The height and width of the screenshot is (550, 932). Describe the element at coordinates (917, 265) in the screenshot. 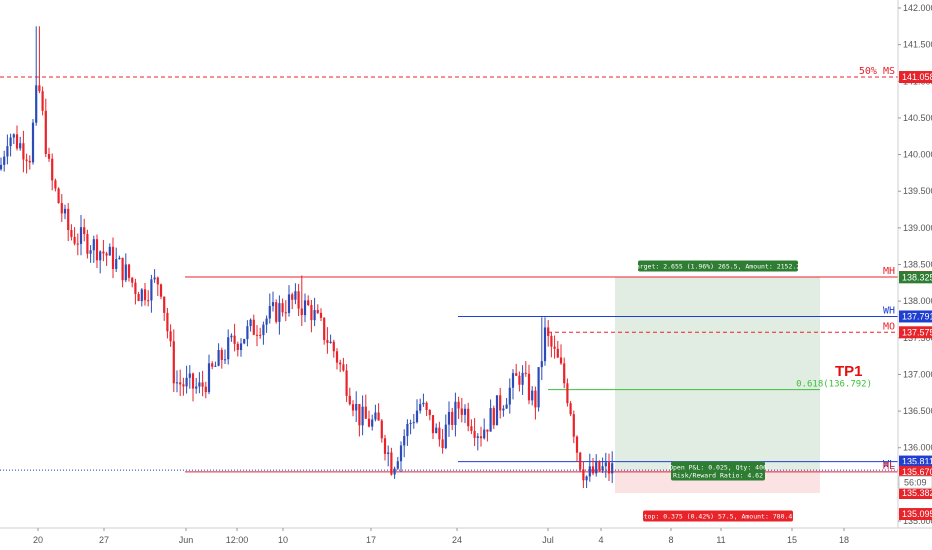

I see `y-tick-label: 138.500` at that location.